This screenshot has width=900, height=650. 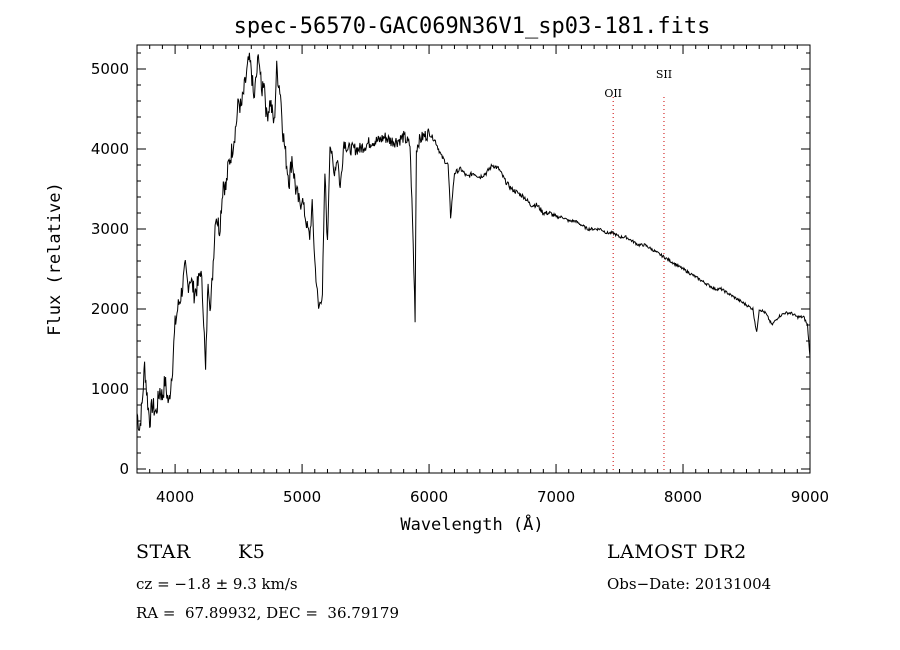 What do you see at coordinates (175, 497) in the screenshot?
I see `x-tick-label: 4000` at bounding box center [175, 497].